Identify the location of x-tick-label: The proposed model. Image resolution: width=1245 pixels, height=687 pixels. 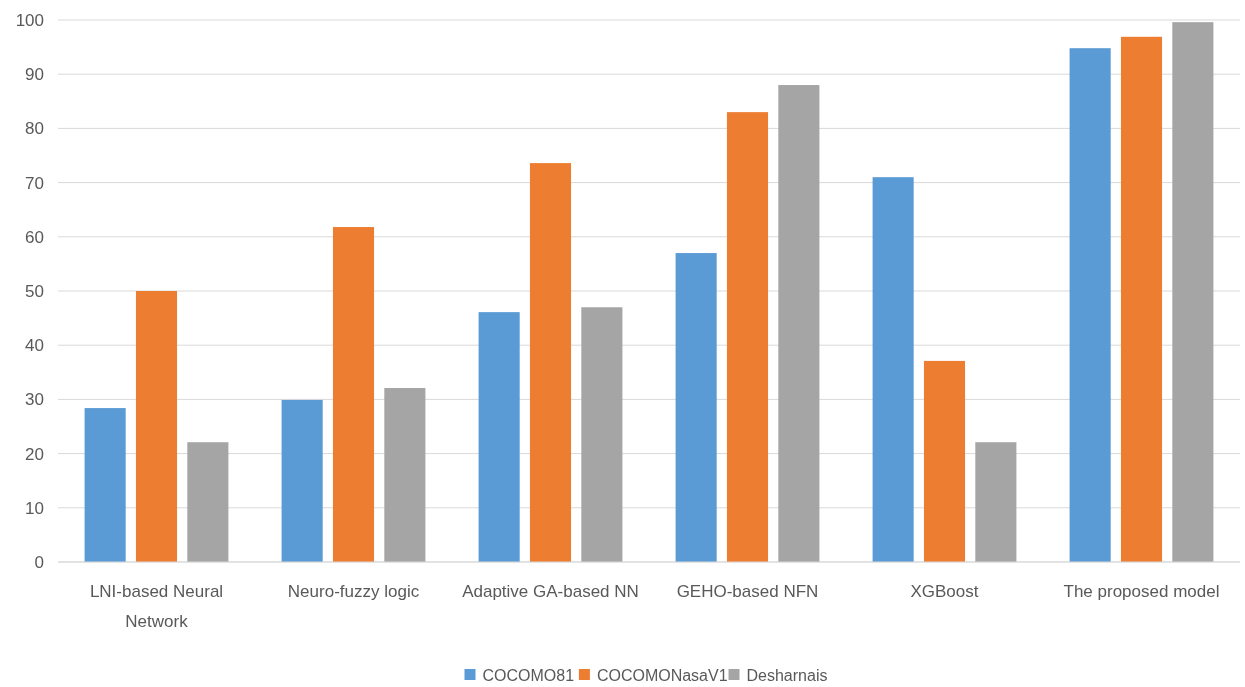
(1141, 591).